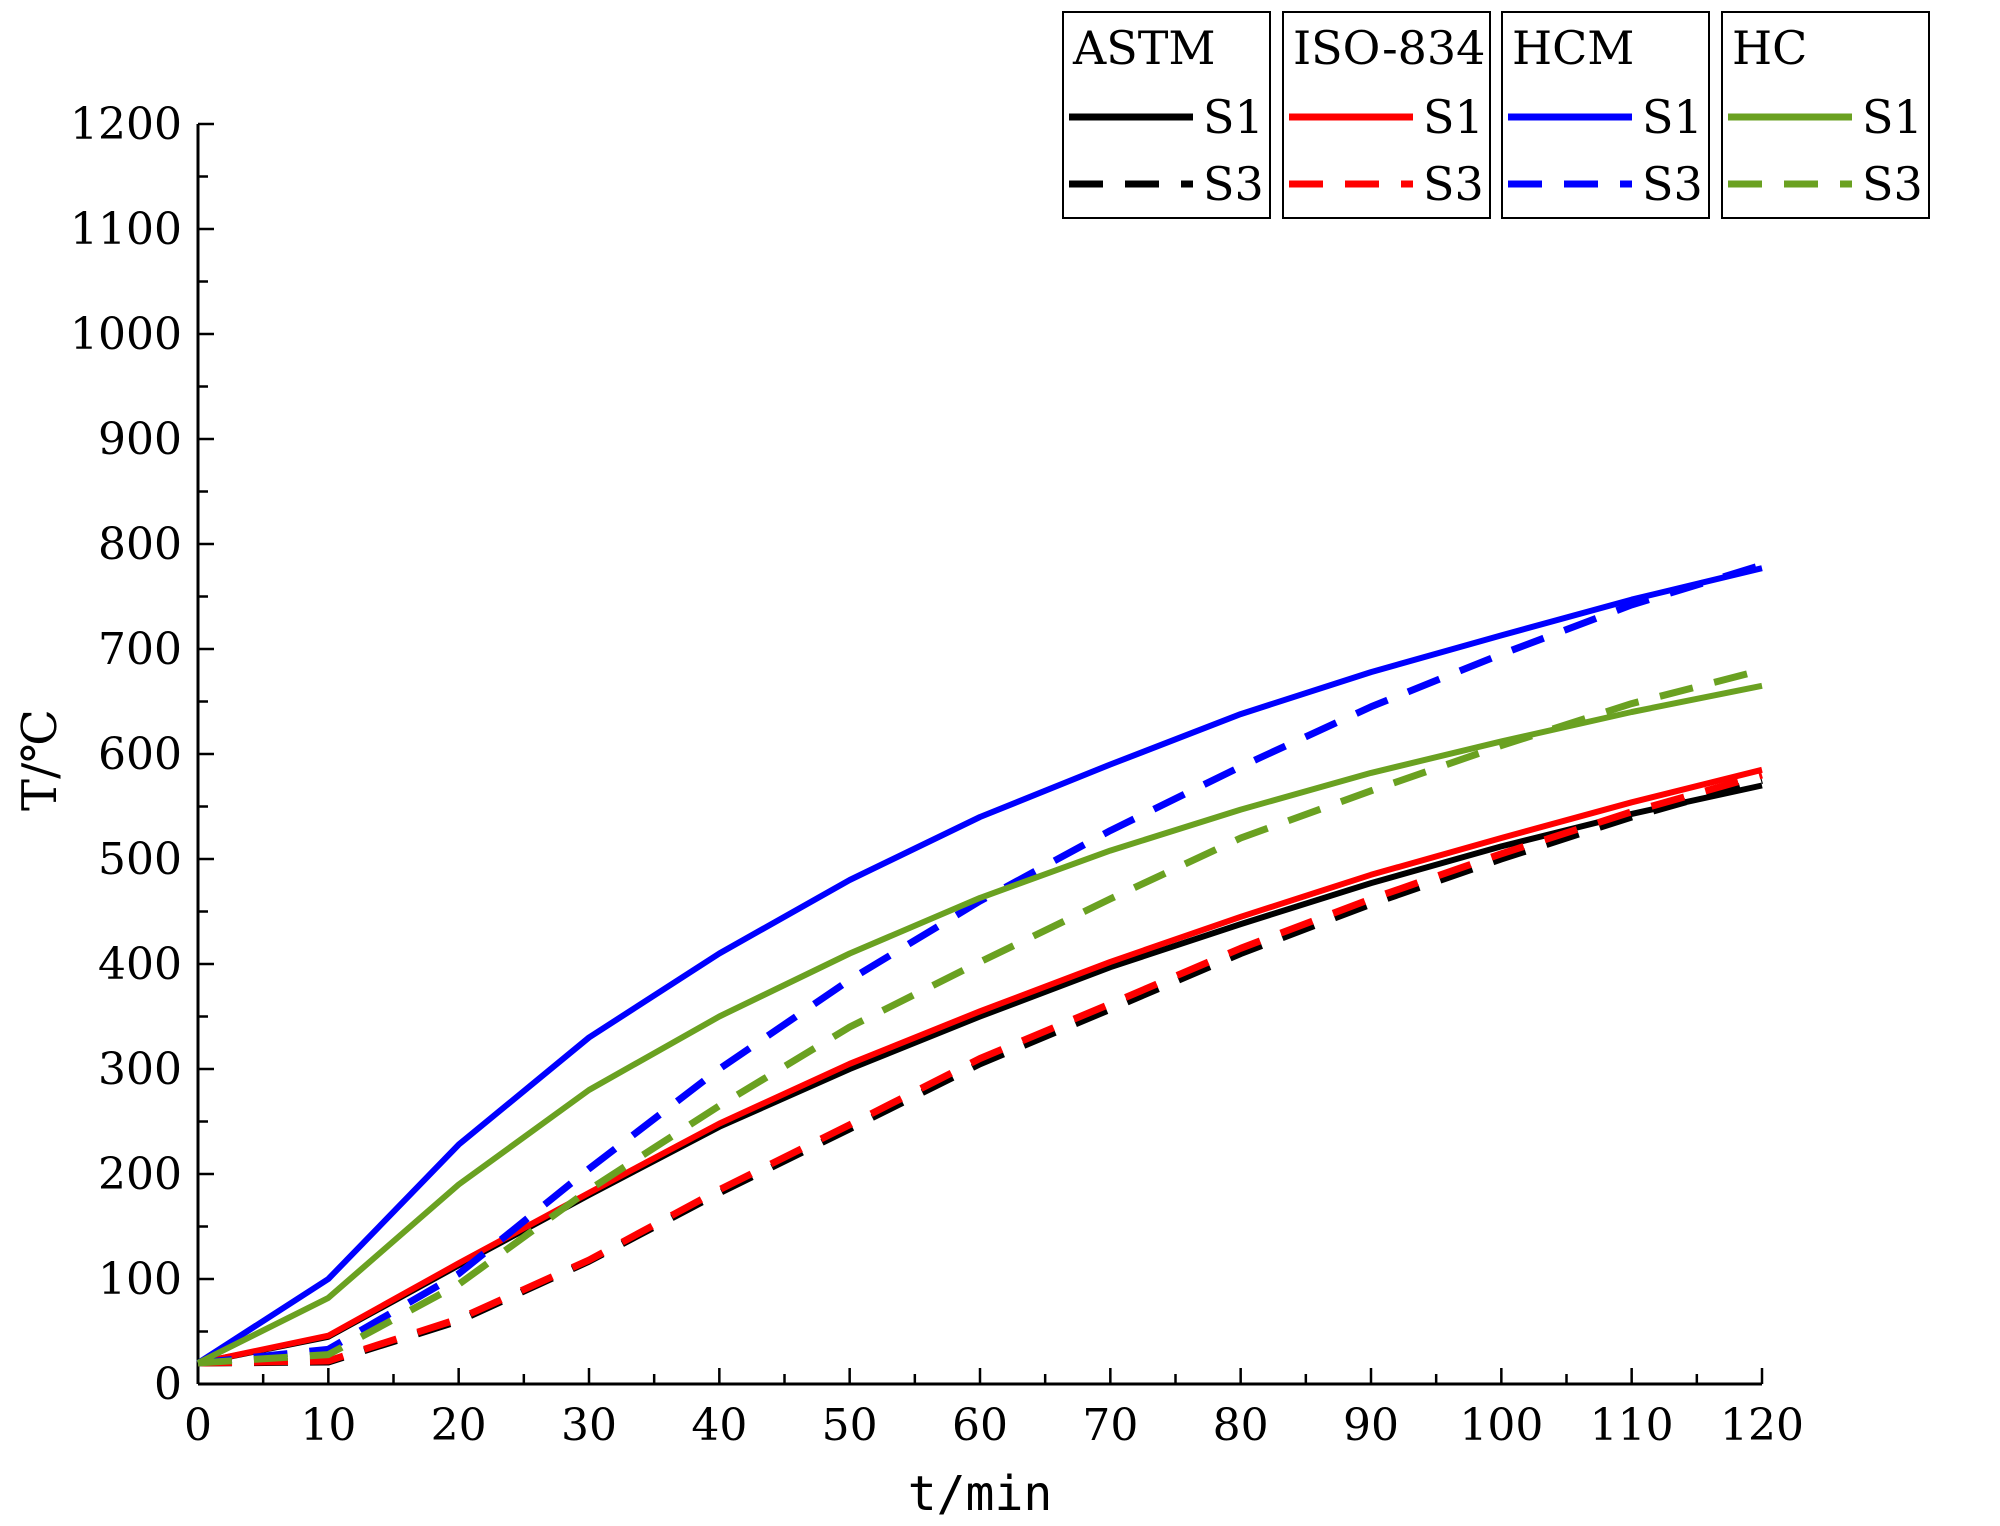 This screenshot has height=1526, width=2000. What do you see at coordinates (1672, 117) in the screenshot?
I see `legend-label-hcm-s1: S1` at bounding box center [1672, 117].